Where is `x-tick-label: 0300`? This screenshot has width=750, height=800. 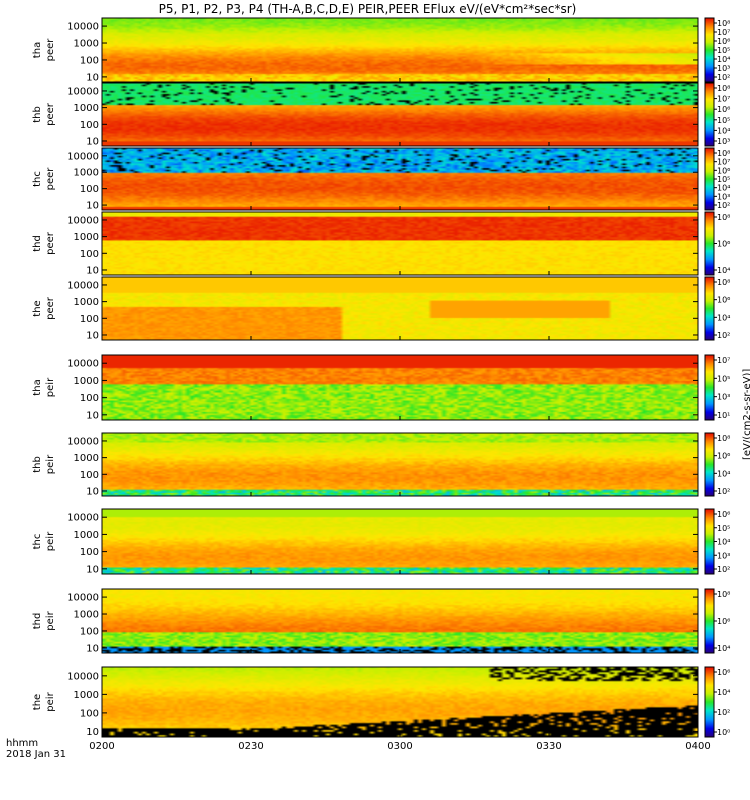 x-tick-label: 0300 is located at coordinates (399, 746).